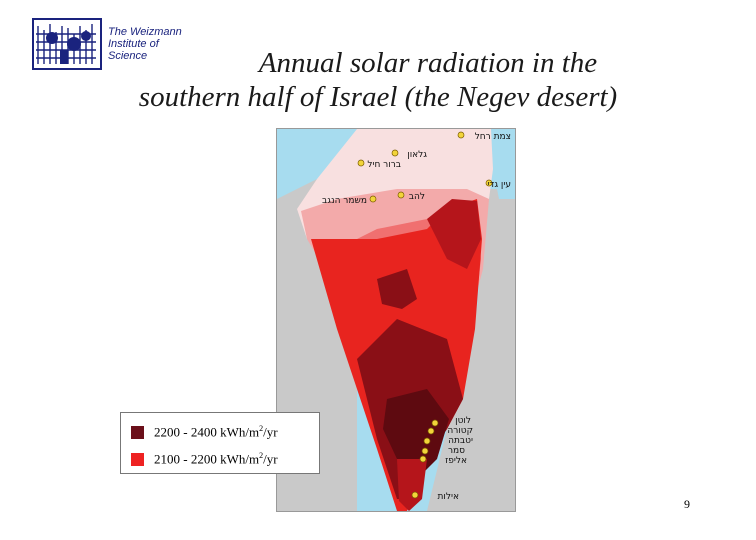 Image resolution: width=756 pixels, height=540 pixels. What do you see at coordinates (499, 185) in the screenshot?
I see `place-label: עין גדי` at bounding box center [499, 185].